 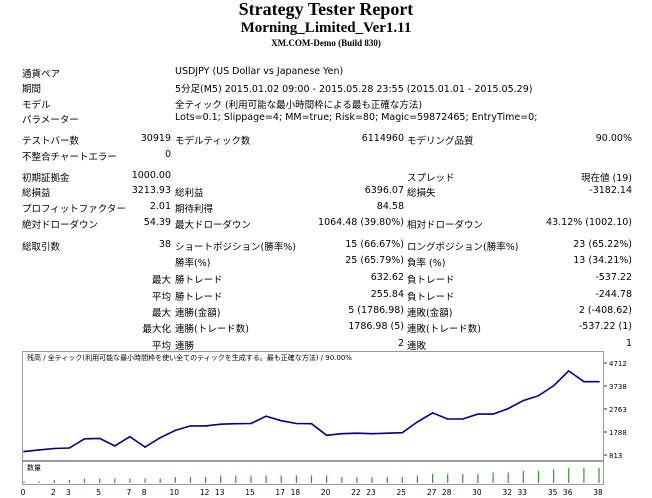 I want to click on loss-pct-label: 負率 (%), so click(x=426, y=263).